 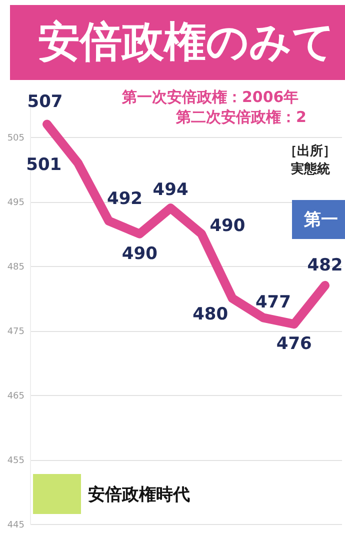 I want to click on chart-title: 安倍政権のみて, so click(x=186, y=42).